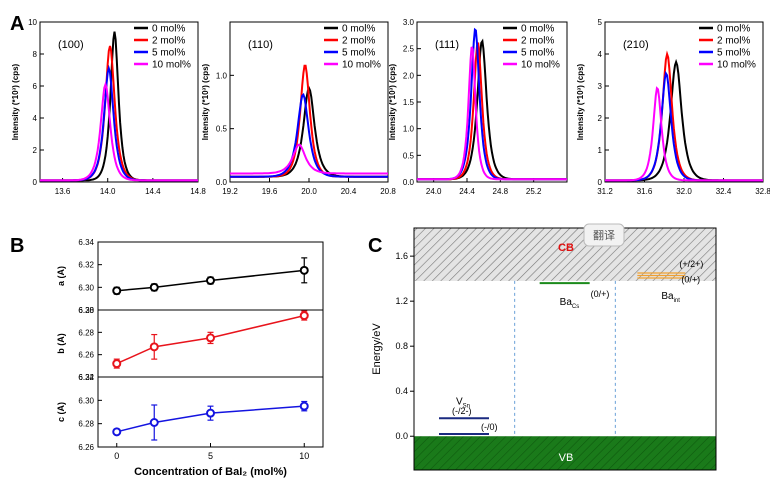  What do you see at coordinates (86, 242) in the screenshot?
I see `y-tick-label: 6.34` at bounding box center [86, 242].